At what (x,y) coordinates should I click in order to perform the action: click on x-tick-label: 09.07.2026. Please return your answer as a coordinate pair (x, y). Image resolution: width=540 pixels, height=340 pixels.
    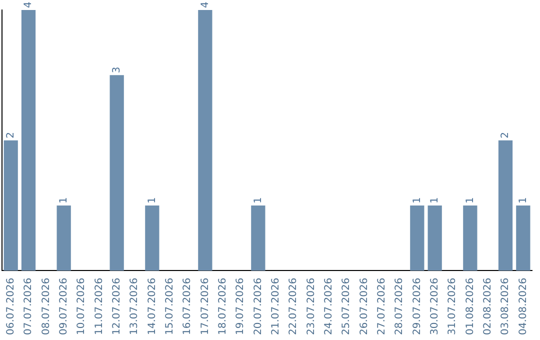
    Looking at the image, I should click on (64, 307).